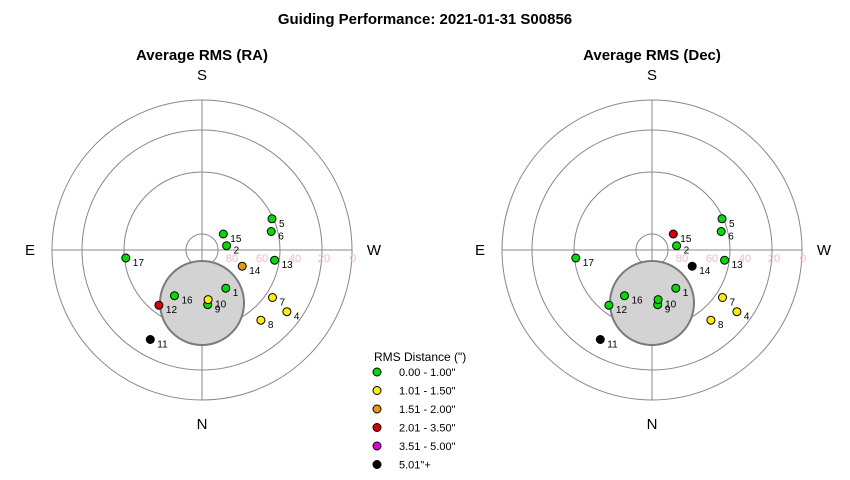  What do you see at coordinates (427, 447) in the screenshot?
I see `legend-label: 3.51 - 5.00"` at bounding box center [427, 447].